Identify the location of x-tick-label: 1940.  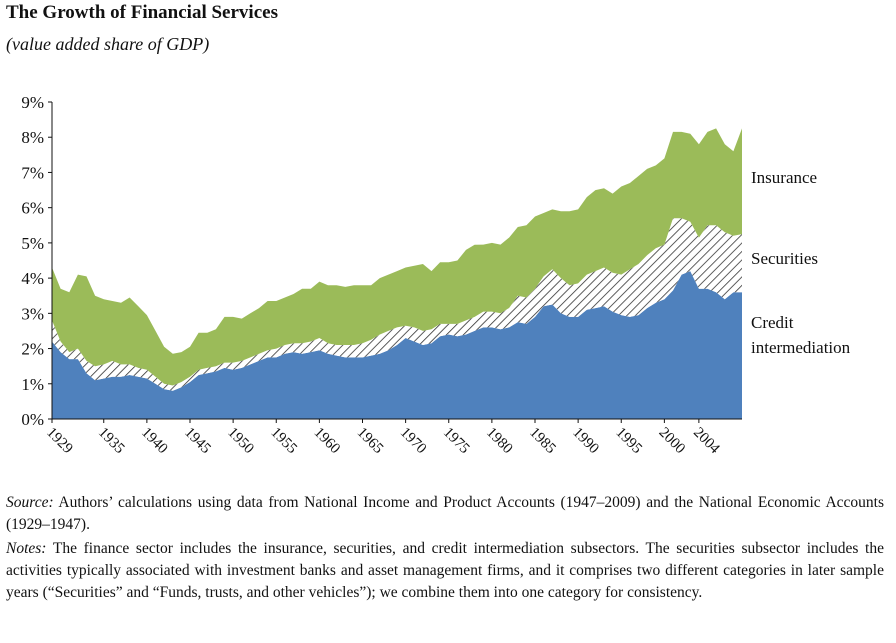
(154, 441).